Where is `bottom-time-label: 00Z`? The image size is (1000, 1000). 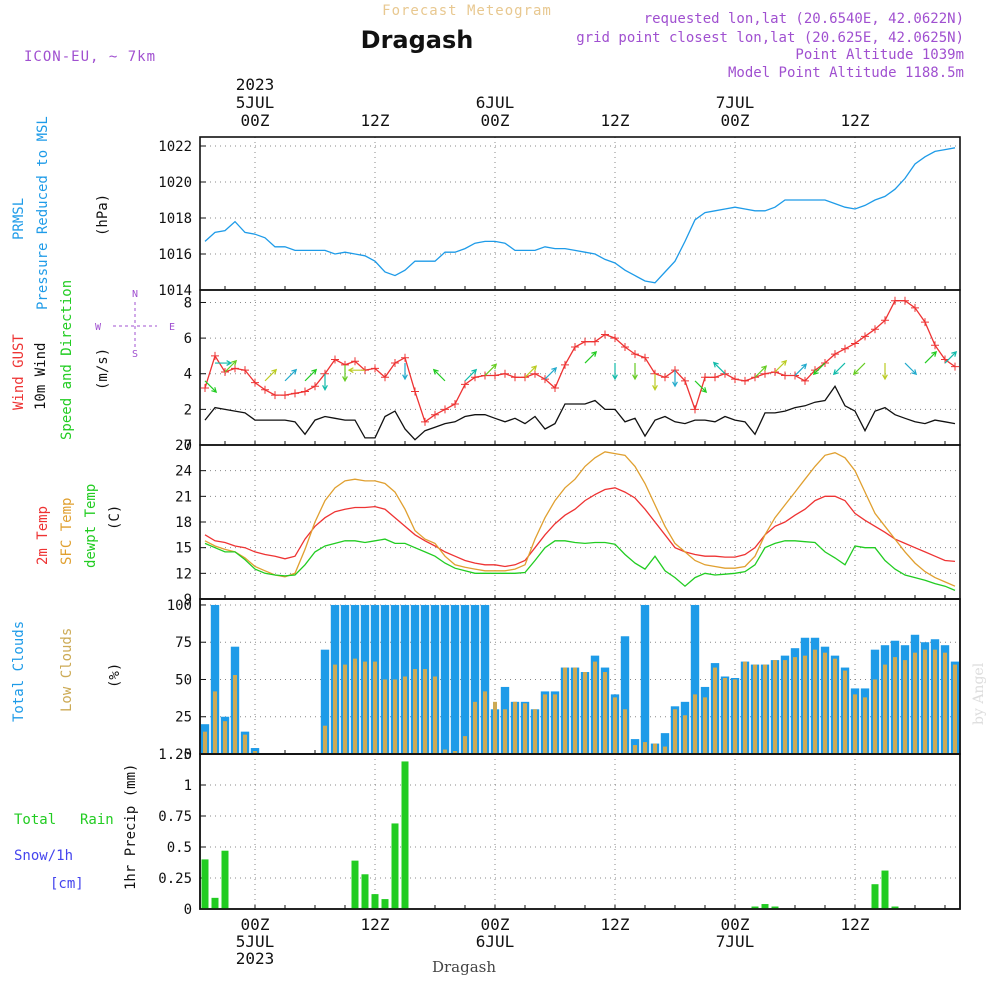 bottom-time-label: 00Z is located at coordinates (495, 924).